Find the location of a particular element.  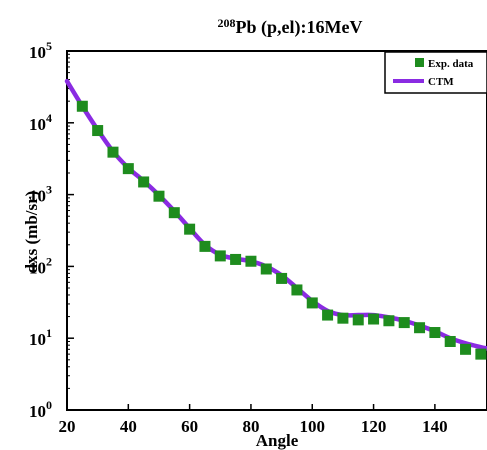

chart-title-superscript: 208 is located at coordinates (227, 23).